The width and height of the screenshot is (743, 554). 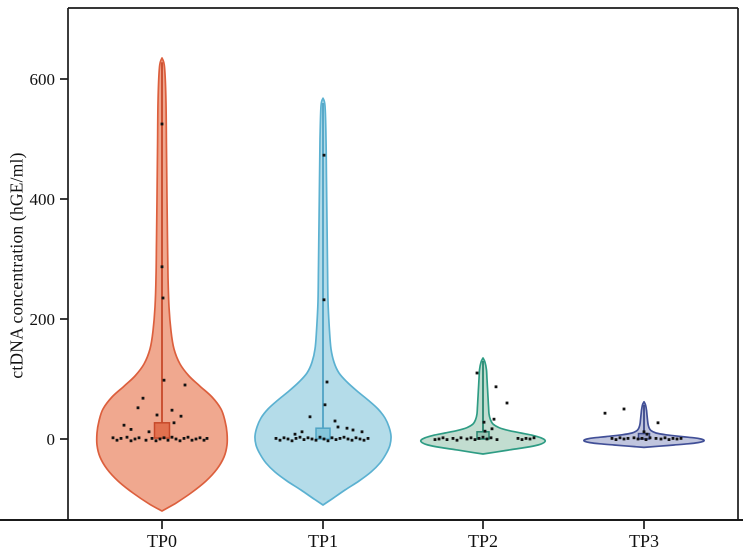 What do you see at coordinates (51, 439) in the screenshot?
I see `y-tick-label: 0` at bounding box center [51, 439].